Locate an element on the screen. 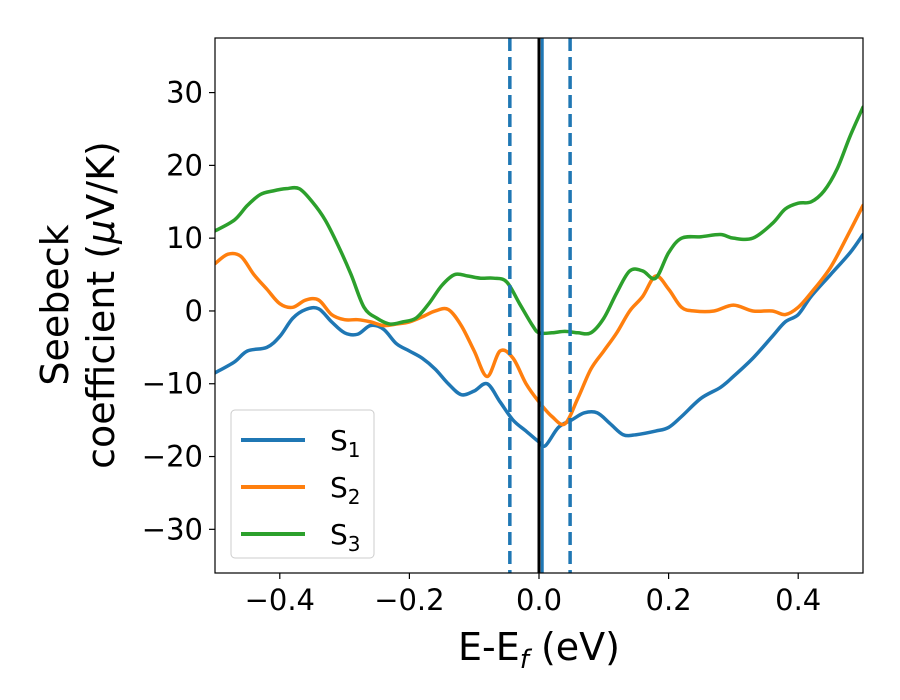  y-tick-label: 10 is located at coordinates (184, 238).